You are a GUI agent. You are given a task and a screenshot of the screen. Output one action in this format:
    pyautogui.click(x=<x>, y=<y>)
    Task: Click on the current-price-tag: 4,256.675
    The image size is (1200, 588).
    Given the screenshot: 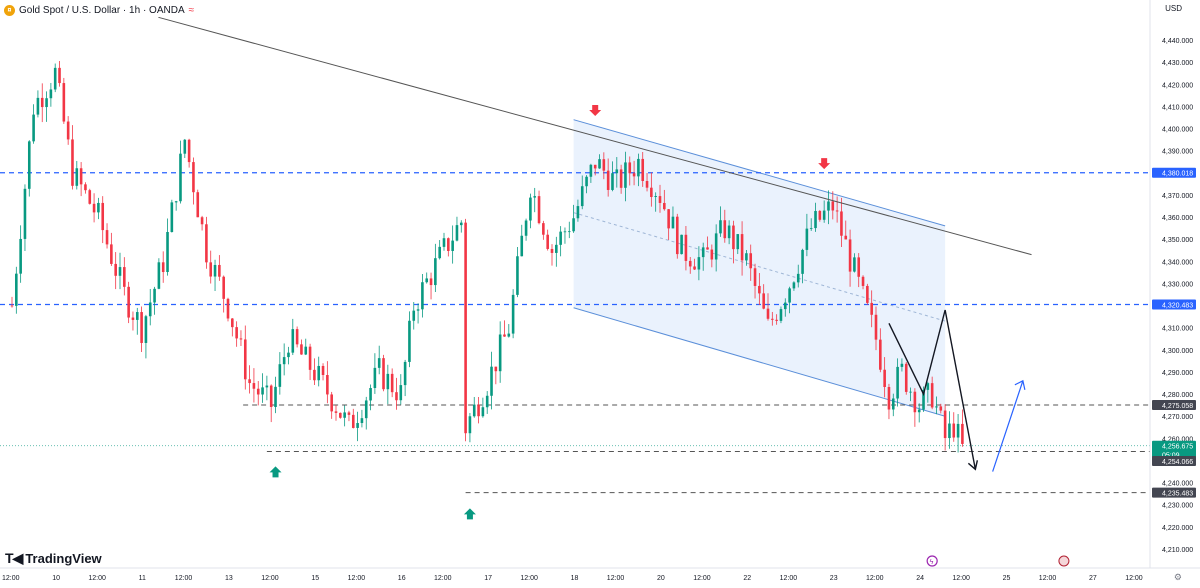 What is the action you would take?
    pyautogui.click(x=1177, y=447)
    